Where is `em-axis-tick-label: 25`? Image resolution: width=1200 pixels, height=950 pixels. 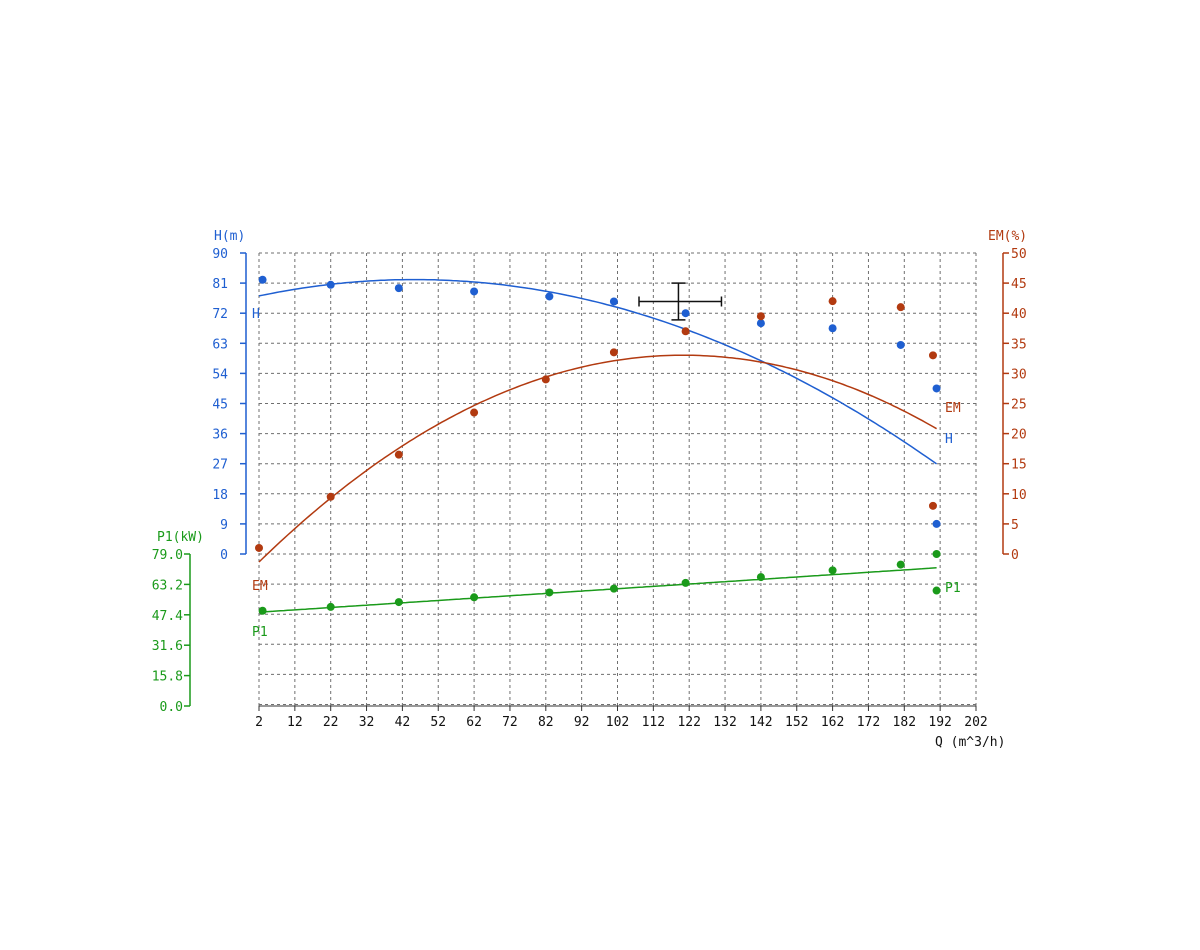
em-axis-tick-label: 25 is located at coordinates (1019, 405).